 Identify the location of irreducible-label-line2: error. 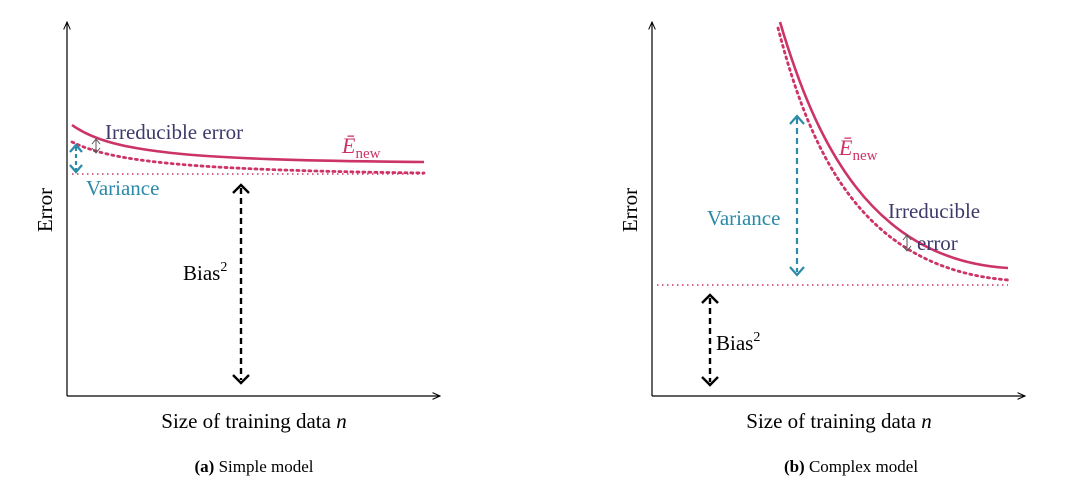
(937, 243).